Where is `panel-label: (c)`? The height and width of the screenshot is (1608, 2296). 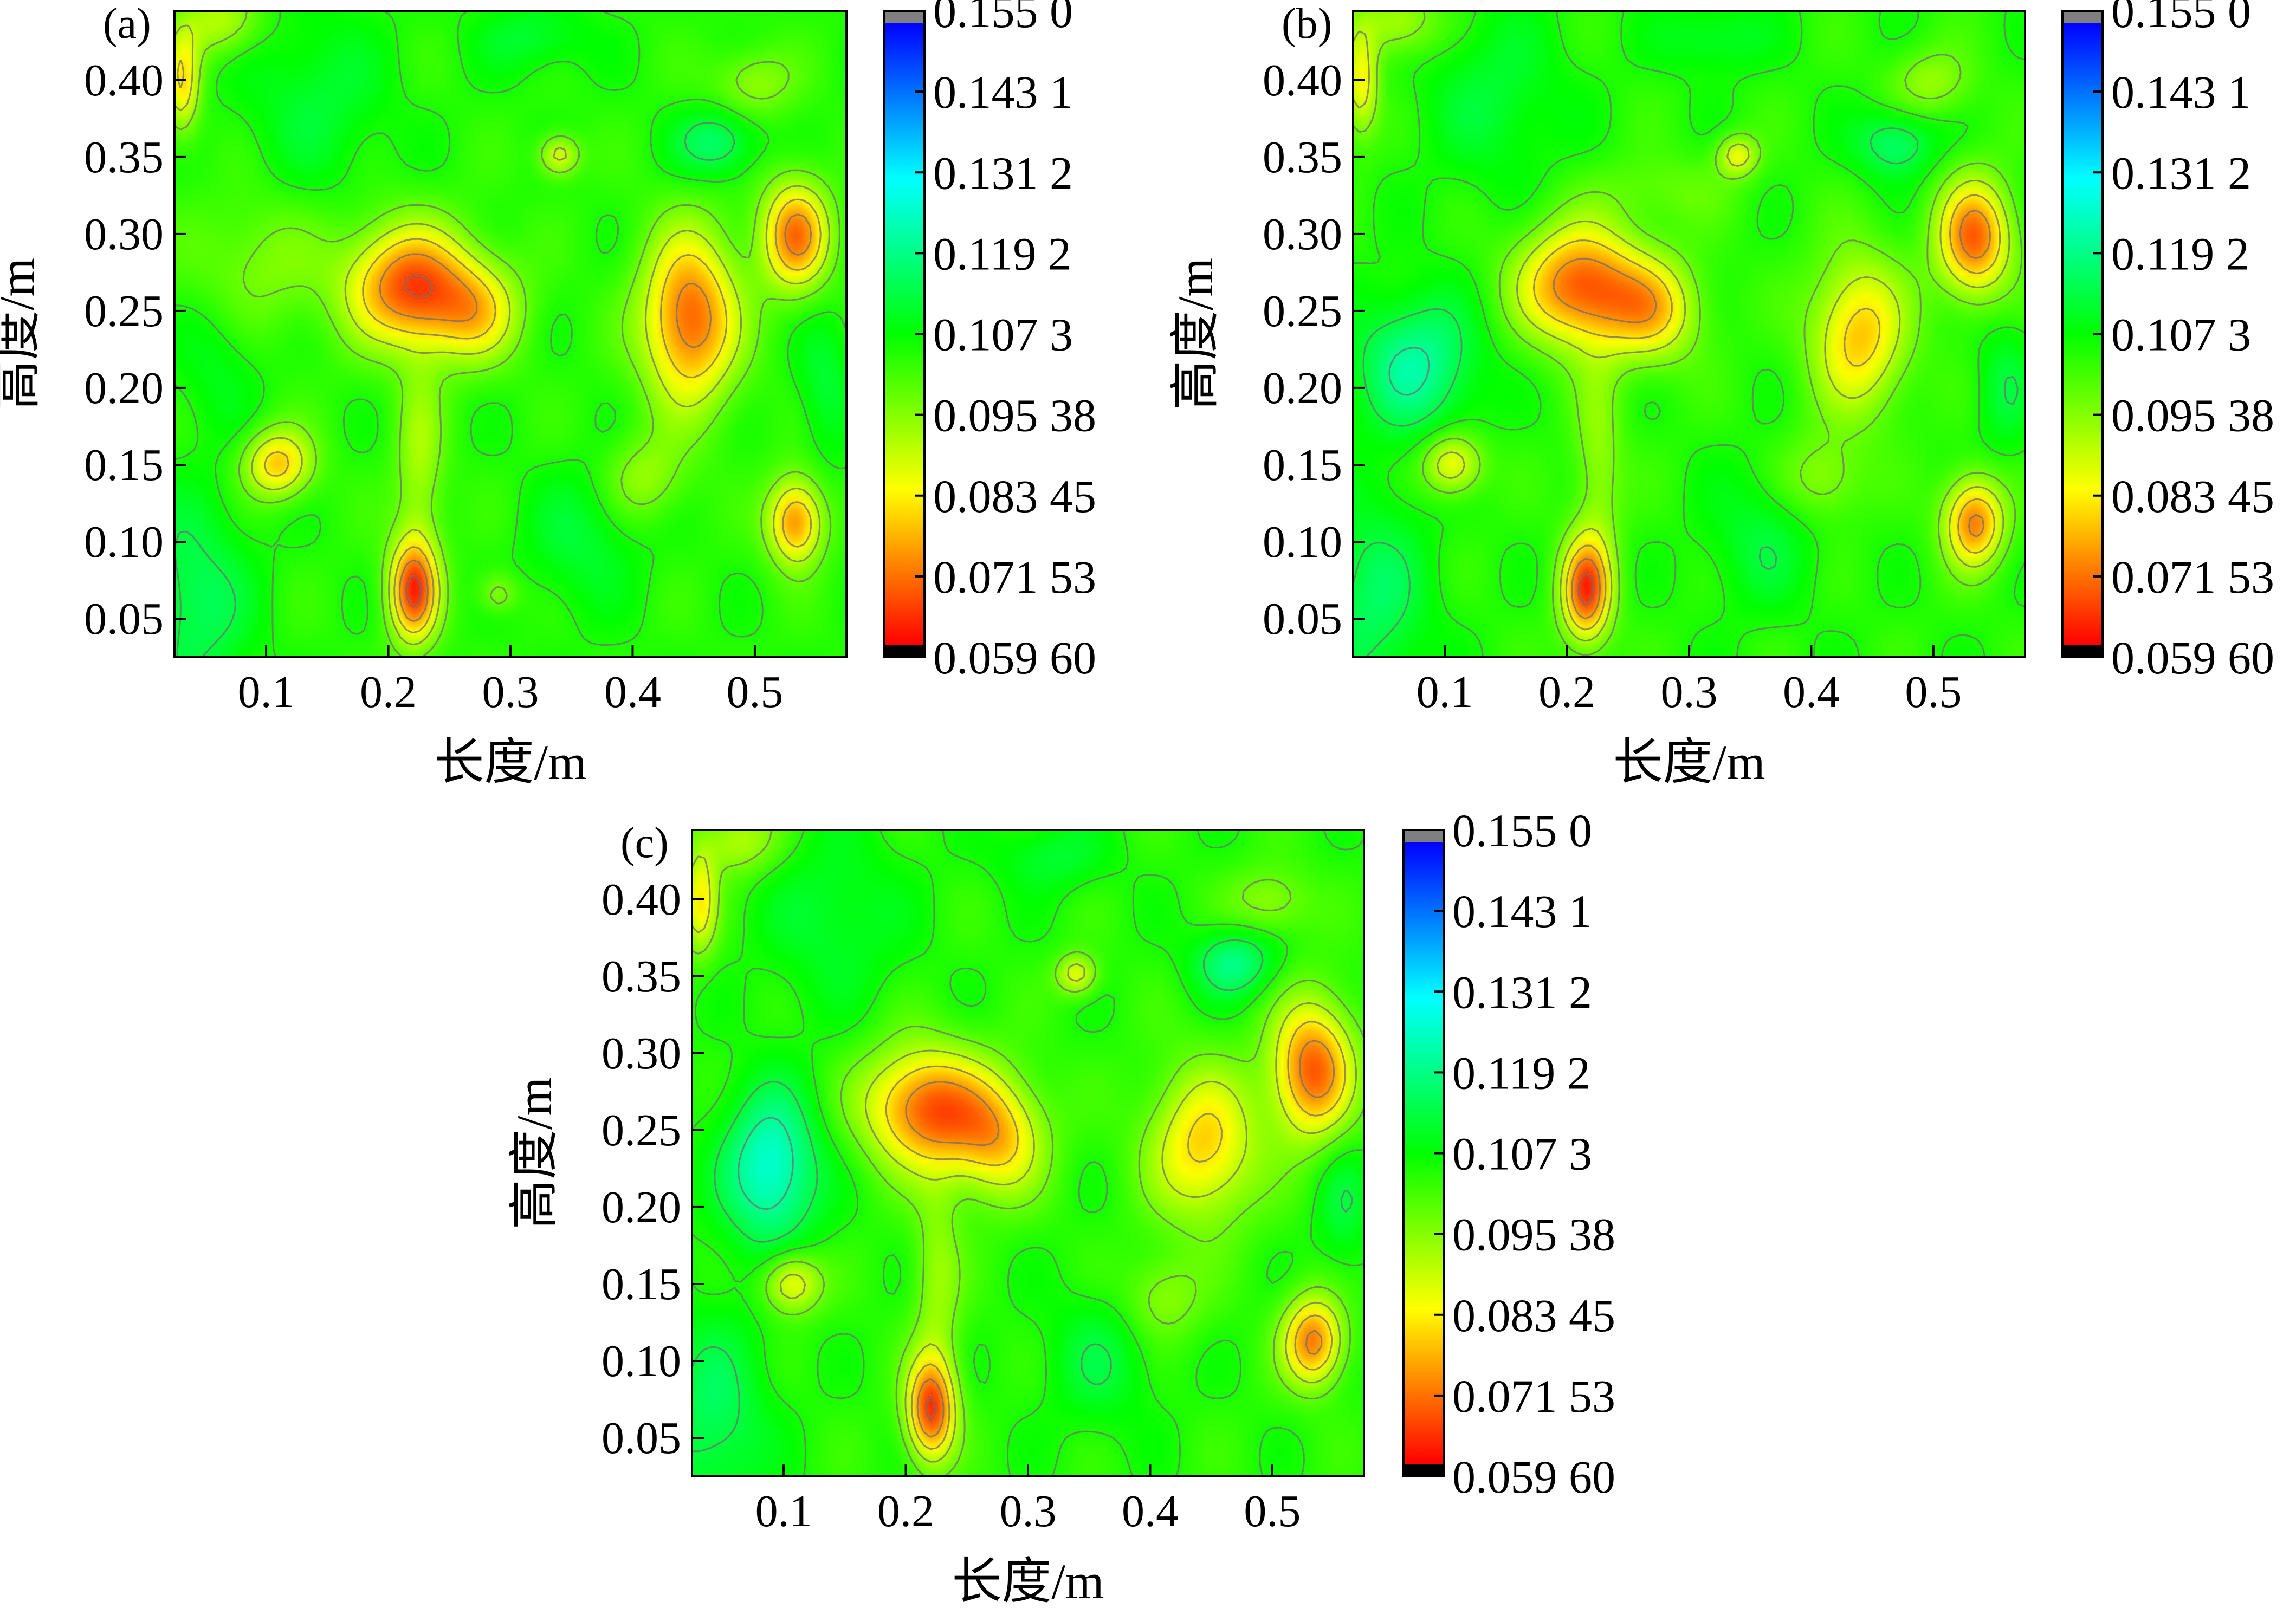 panel-label: (c) is located at coordinates (644, 843).